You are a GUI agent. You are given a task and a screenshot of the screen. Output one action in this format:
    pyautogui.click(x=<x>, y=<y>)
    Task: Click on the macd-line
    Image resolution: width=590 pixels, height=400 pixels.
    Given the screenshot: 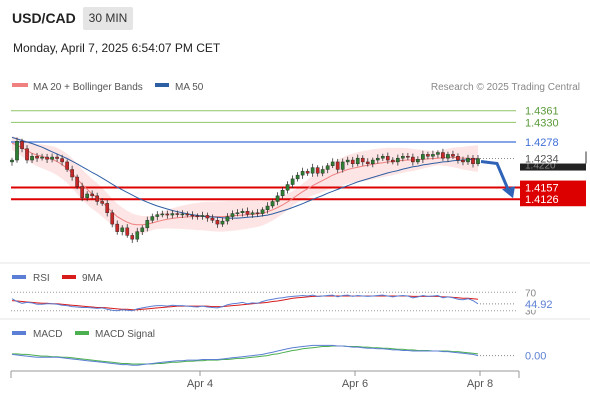 What is the action you would take?
    pyautogui.click(x=245, y=355)
    